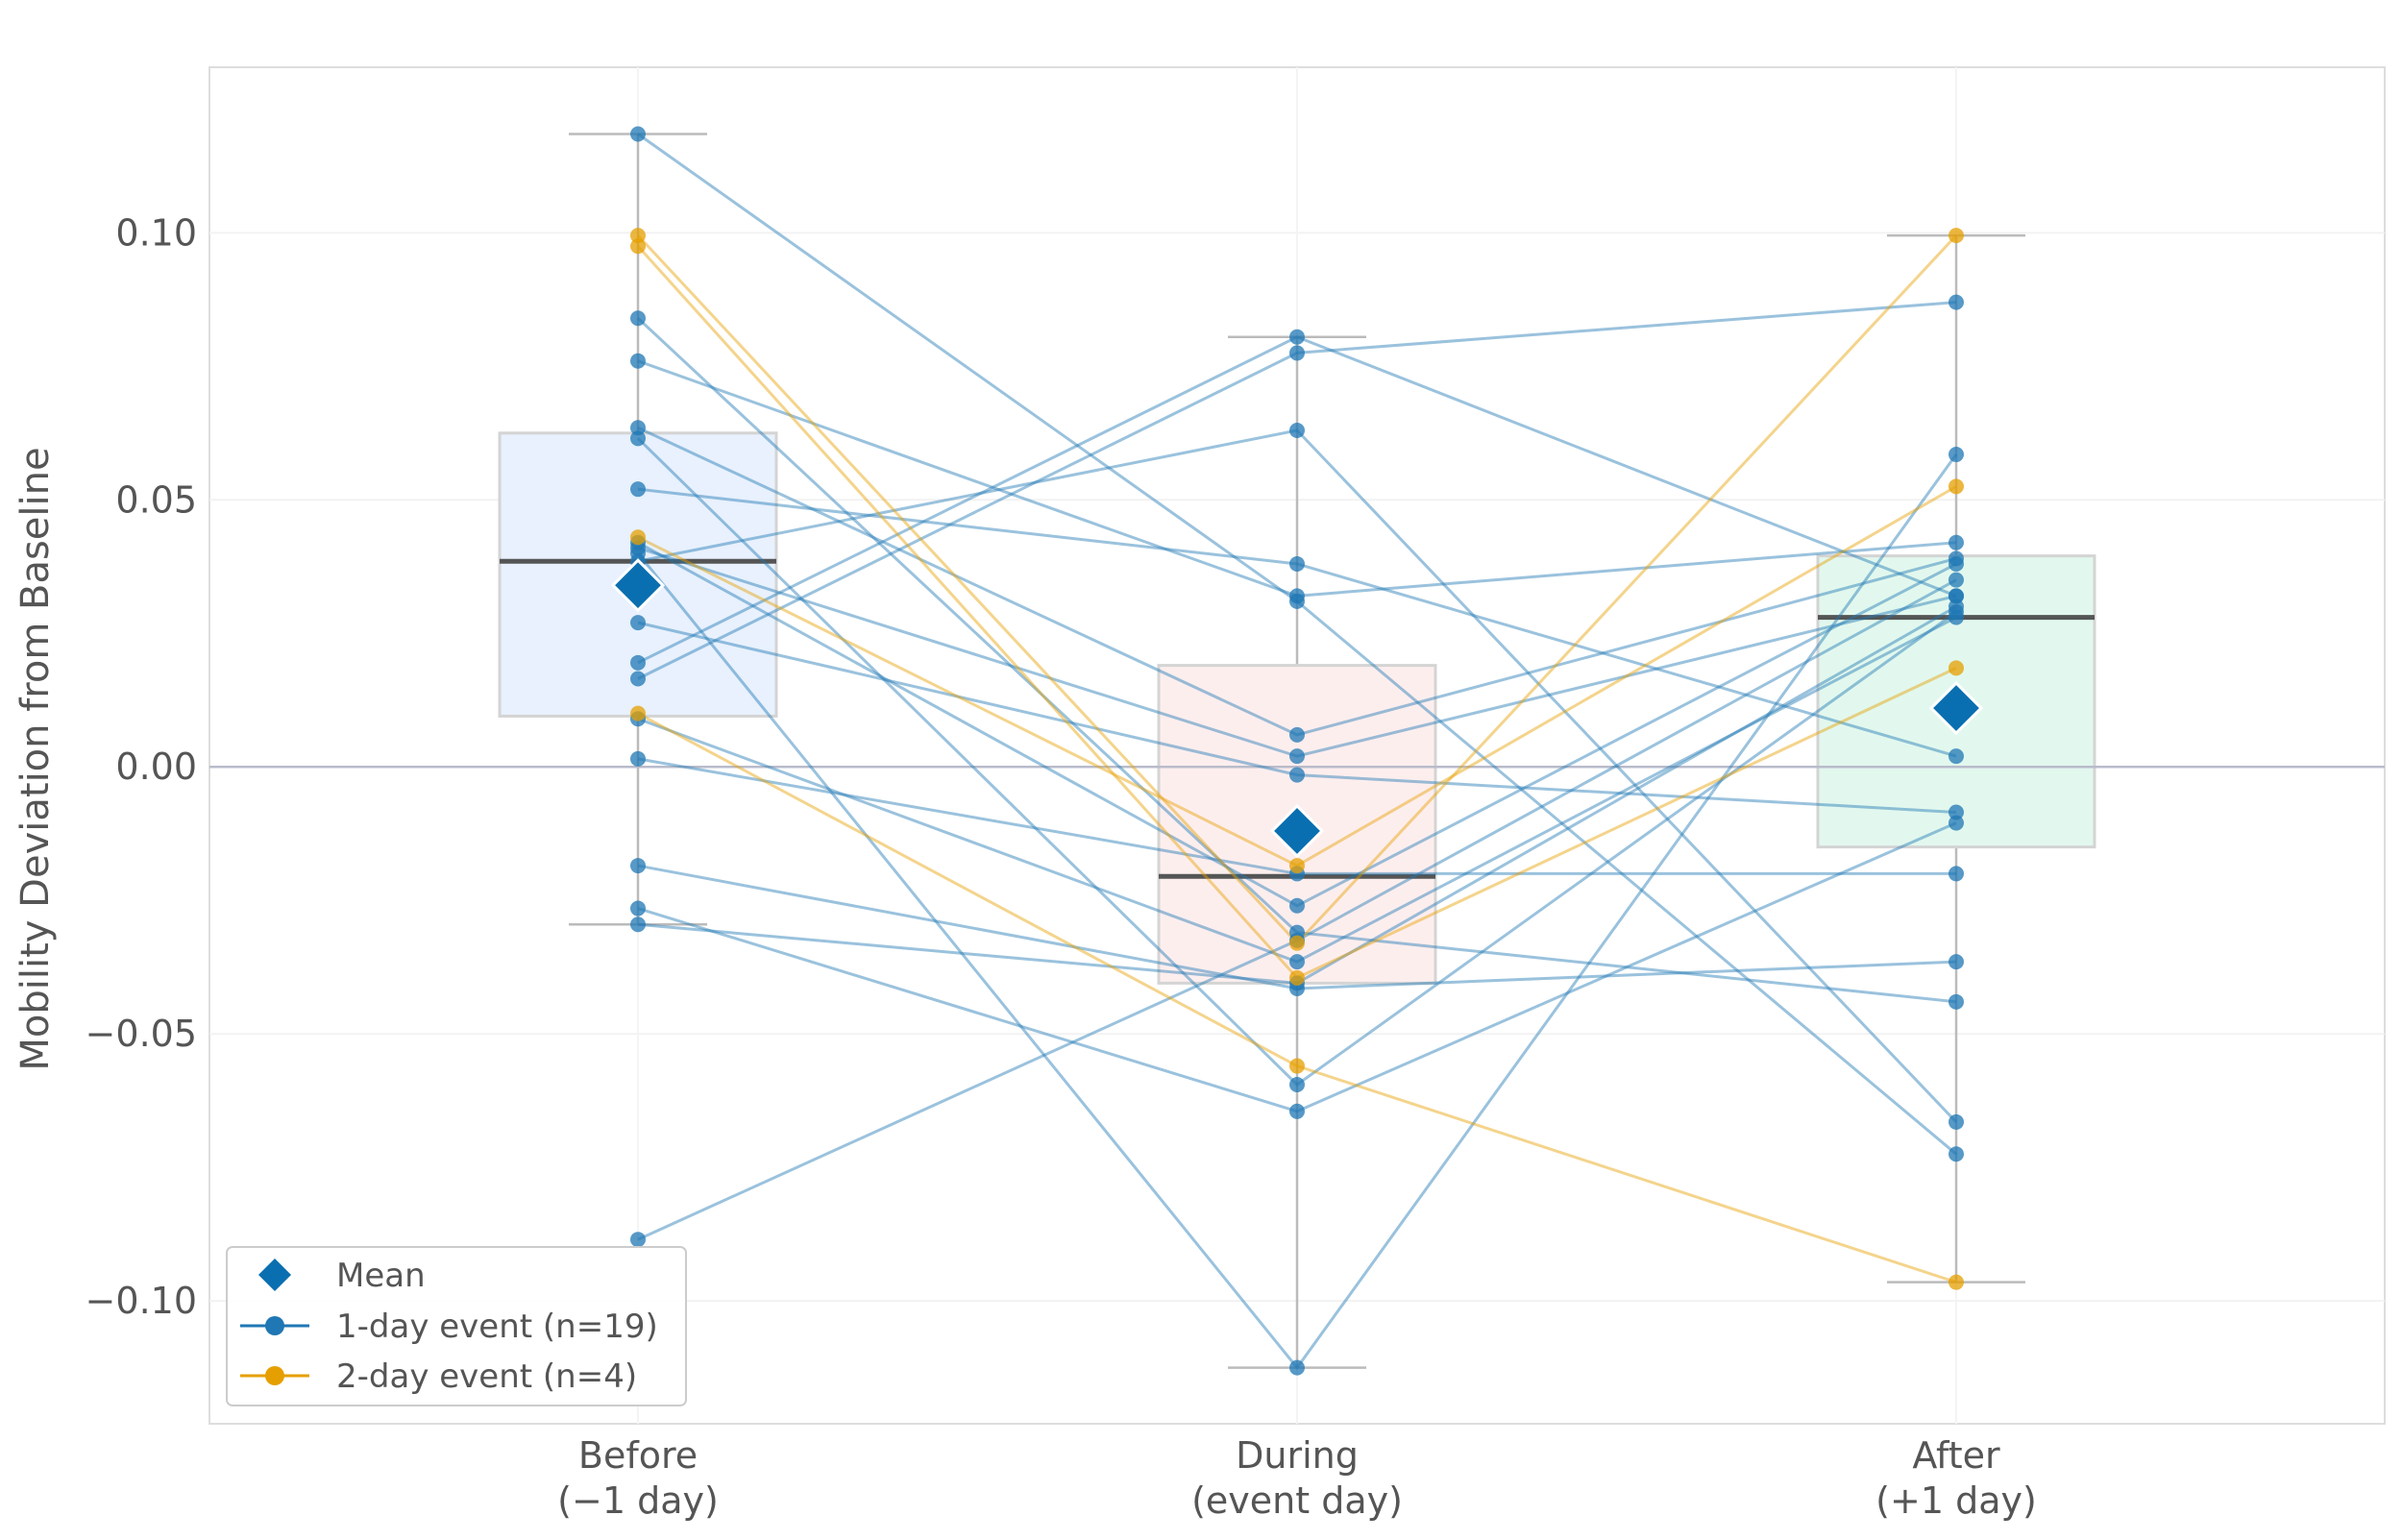  I want to click on y-tick-label: 0.00, so click(156, 767).